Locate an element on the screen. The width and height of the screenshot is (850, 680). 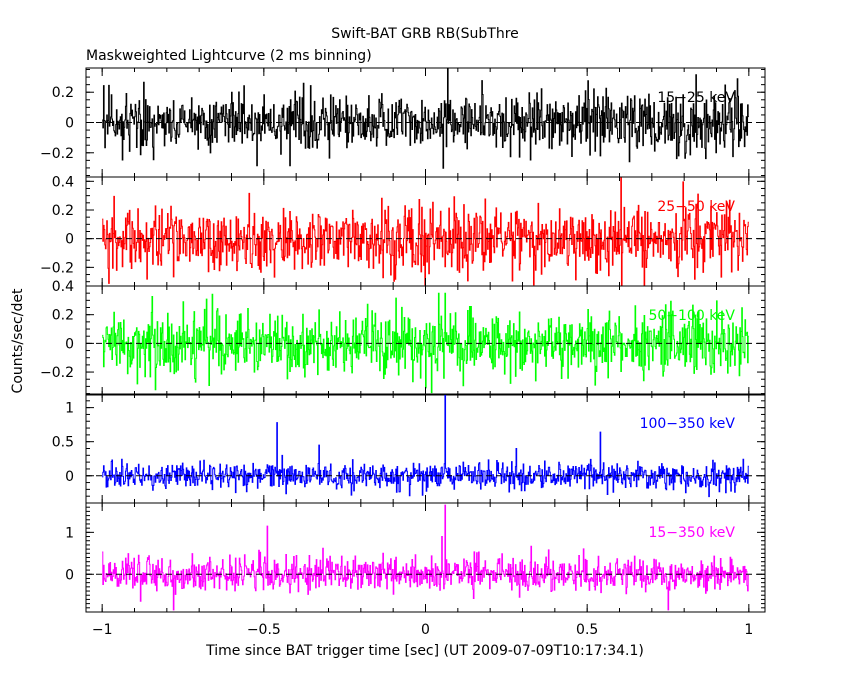
chart-title: Swift-BAT GRB RB(SubThre is located at coordinates (425, 34).